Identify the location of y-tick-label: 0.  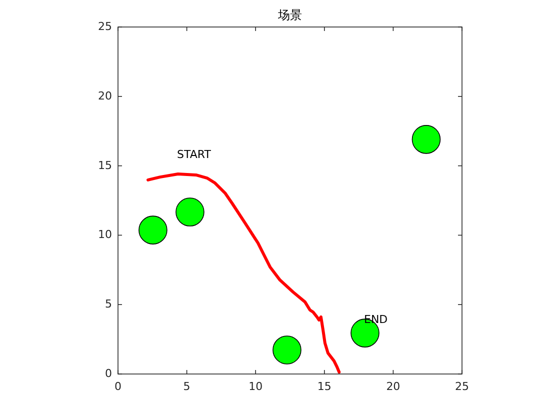
(108, 373).